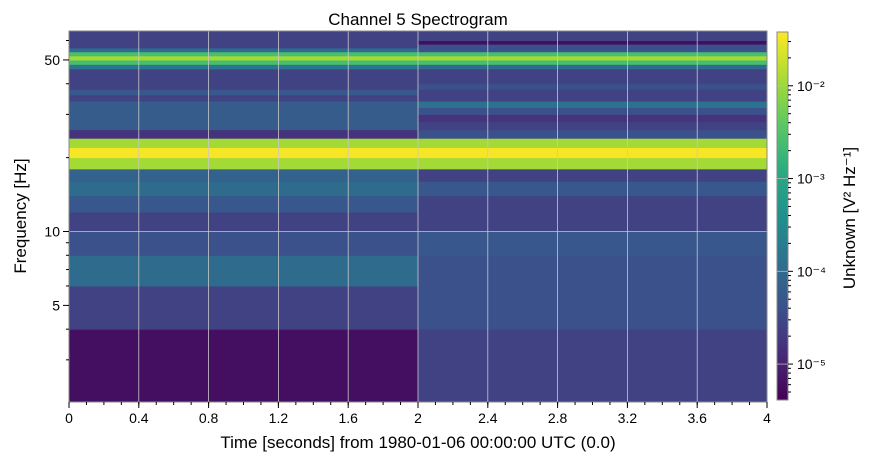 Image resolution: width=873 pixels, height=469 pixels. Describe the element at coordinates (811, 179) in the screenshot. I see `colorbar-tick-label: 10⁻³` at that location.